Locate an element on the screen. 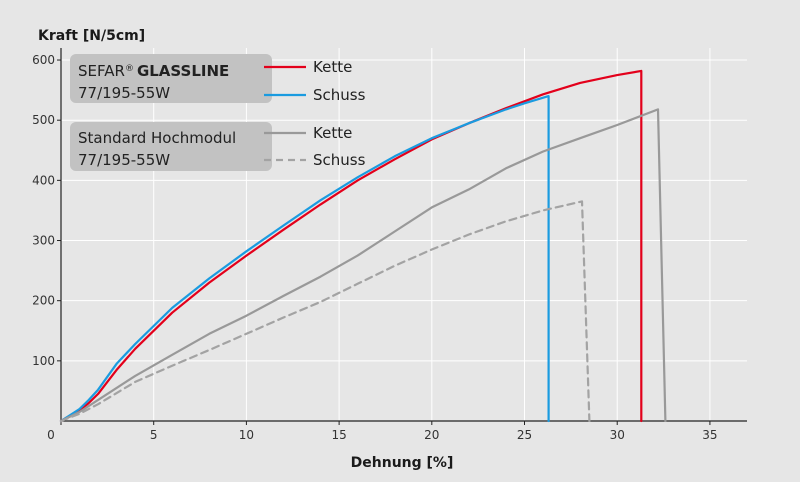 This screenshot has height=482, width=800. y-tick-label-500: 500 is located at coordinates (43, 120).